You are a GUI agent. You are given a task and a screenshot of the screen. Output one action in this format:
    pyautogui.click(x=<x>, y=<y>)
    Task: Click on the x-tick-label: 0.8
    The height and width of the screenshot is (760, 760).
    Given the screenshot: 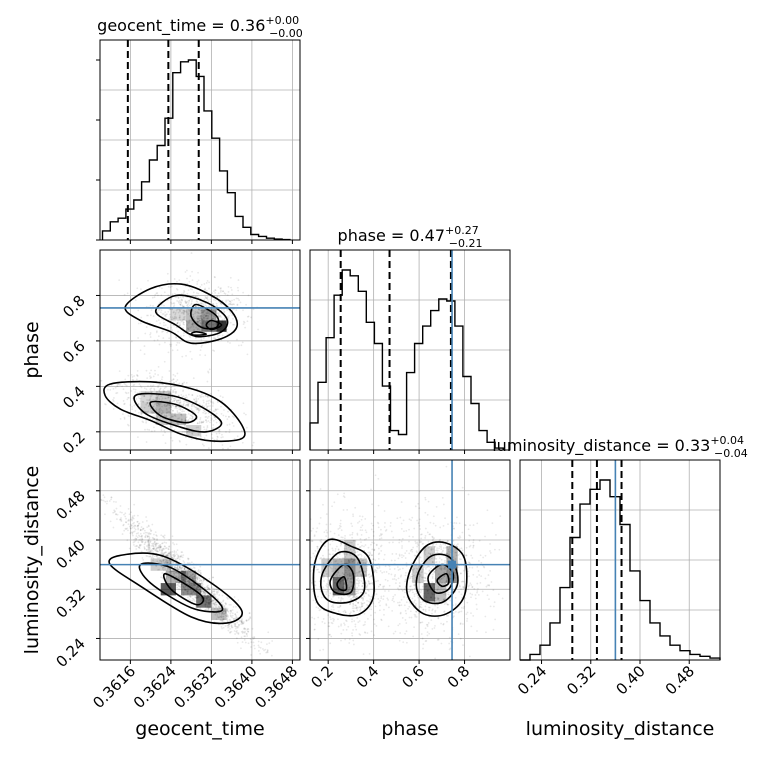 What is the action you would take?
    pyautogui.click(x=459, y=677)
    